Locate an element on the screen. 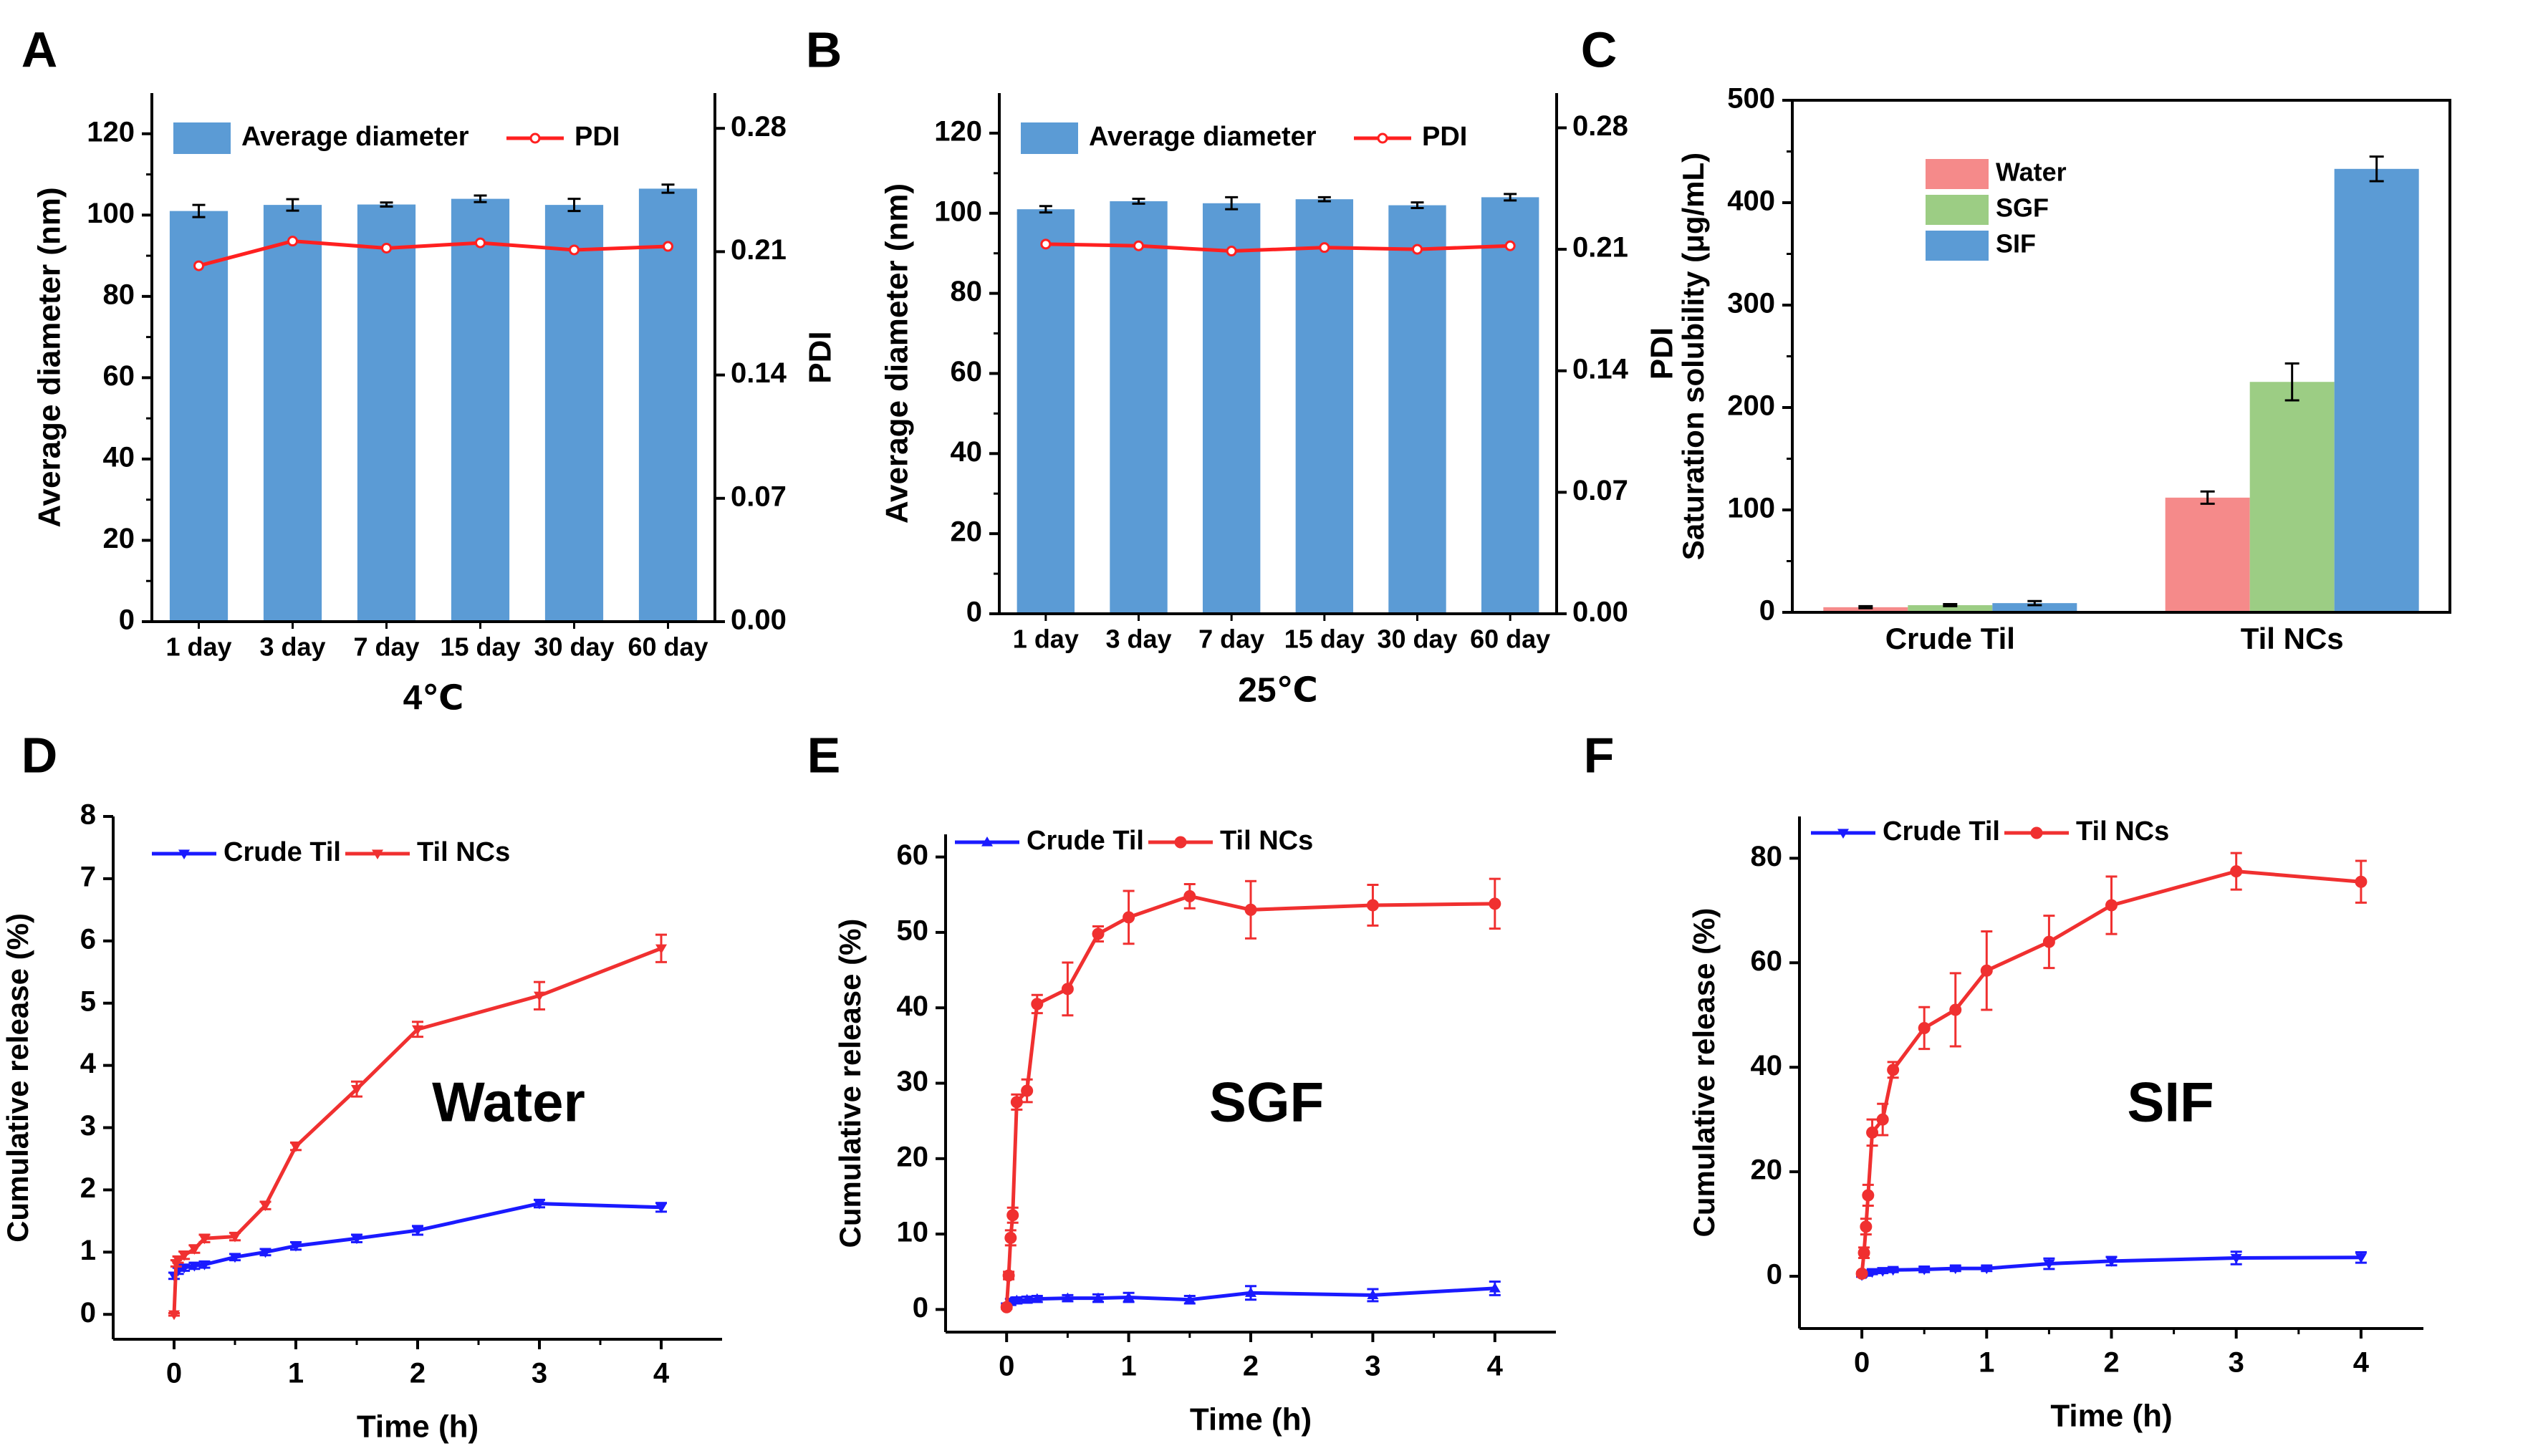 Image resolution: width=2528 pixels, height=1456 pixels. legend-label: Water is located at coordinates (2031, 172).